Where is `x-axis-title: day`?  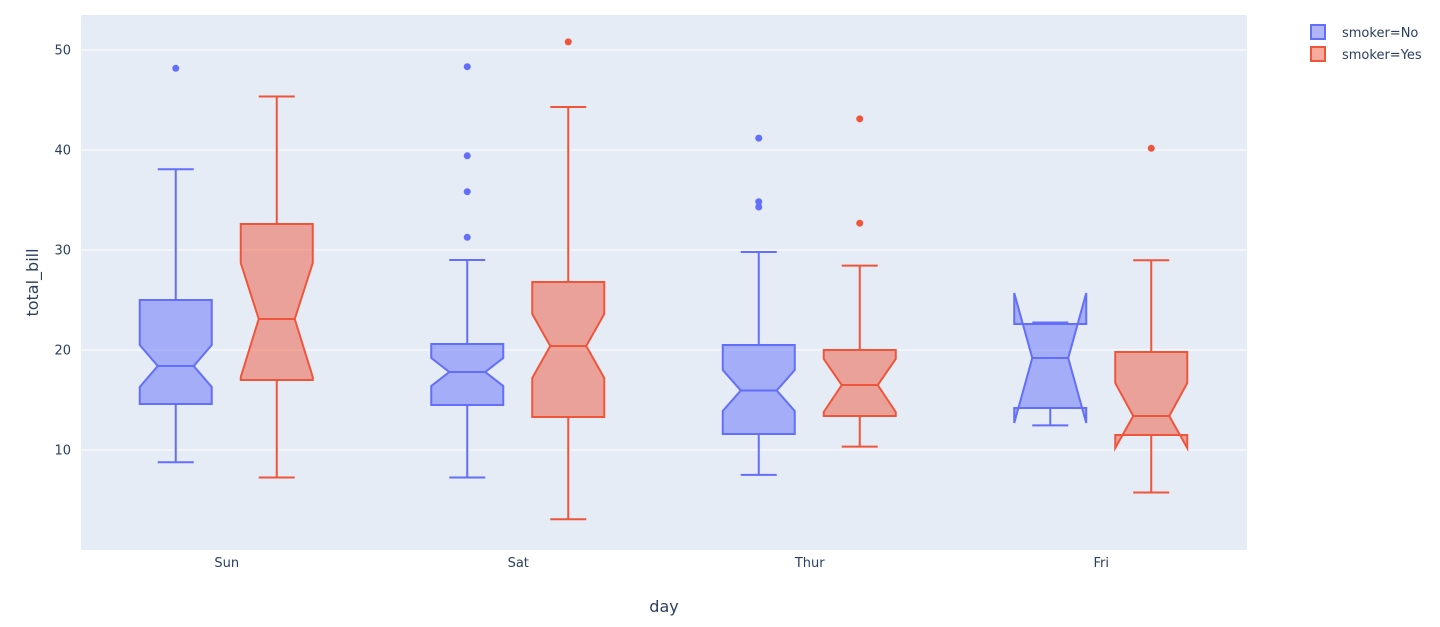 x-axis-title: day is located at coordinates (663, 606).